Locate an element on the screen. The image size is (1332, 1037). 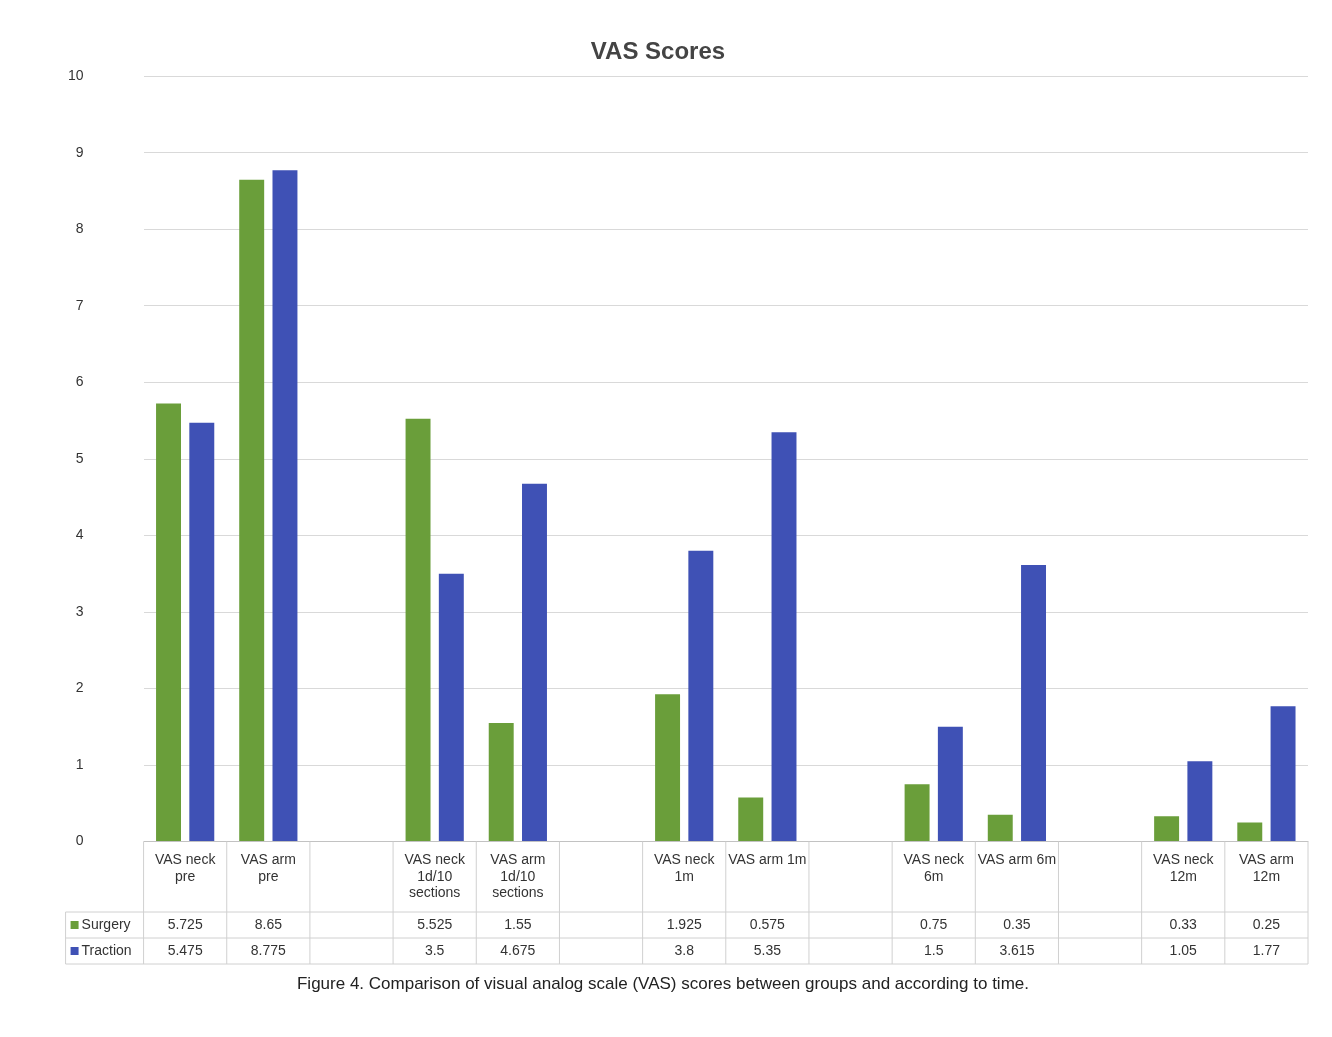
y-tick-label: 8 is located at coordinates (79, 228).